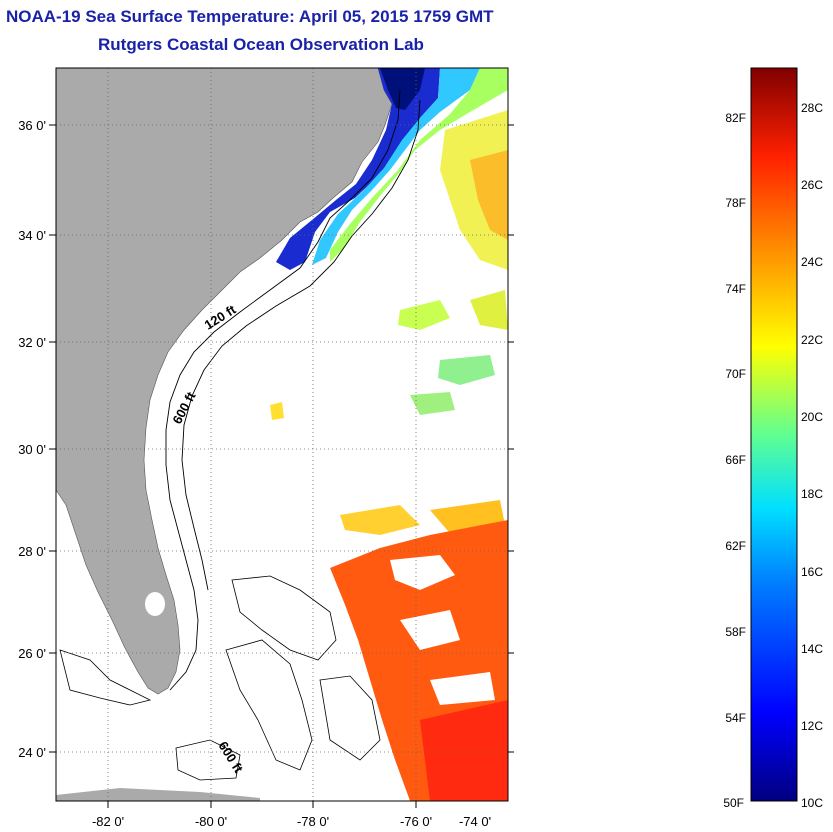  I want to click on lat-label: 26 0', so click(32, 653).